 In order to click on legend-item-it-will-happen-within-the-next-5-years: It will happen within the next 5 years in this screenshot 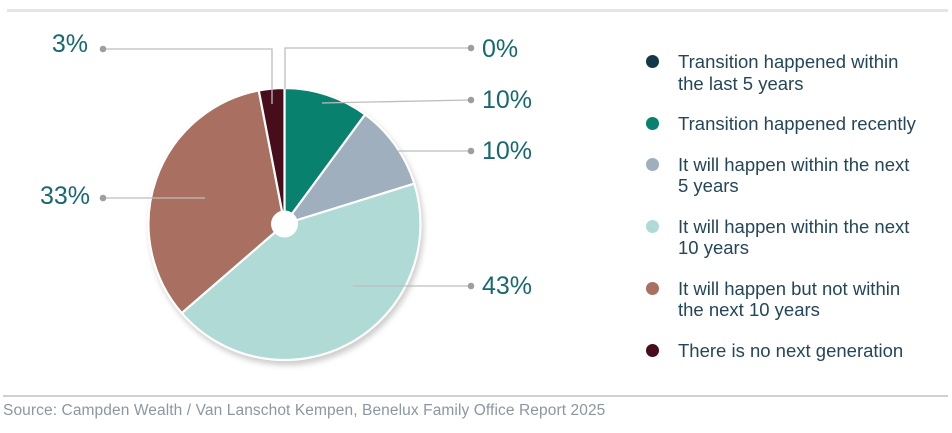, I will do `click(781, 175)`.